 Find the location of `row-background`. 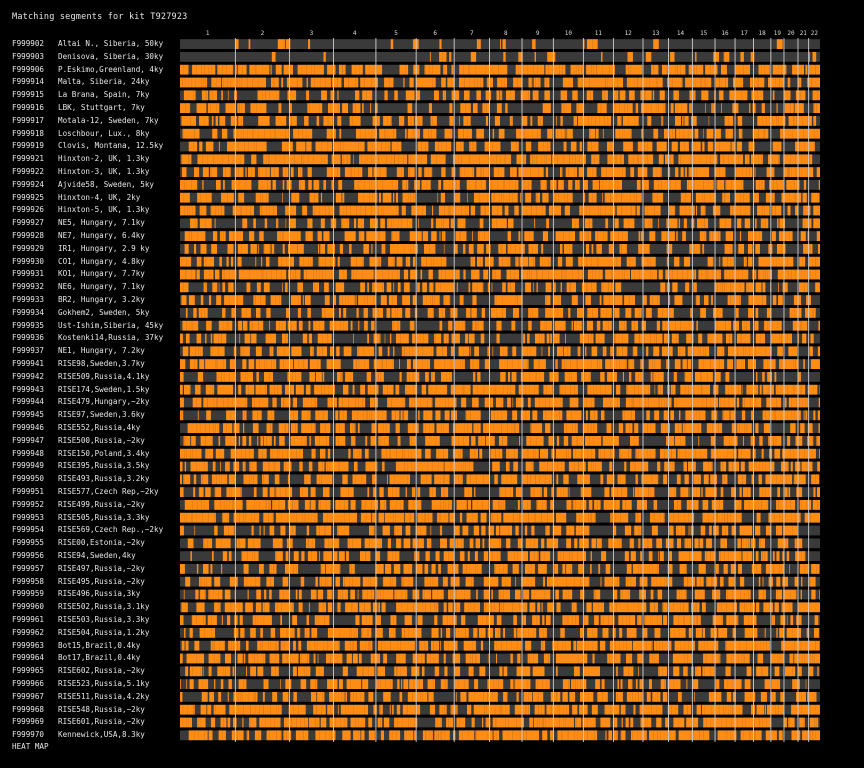

row-background is located at coordinates (500, 44).